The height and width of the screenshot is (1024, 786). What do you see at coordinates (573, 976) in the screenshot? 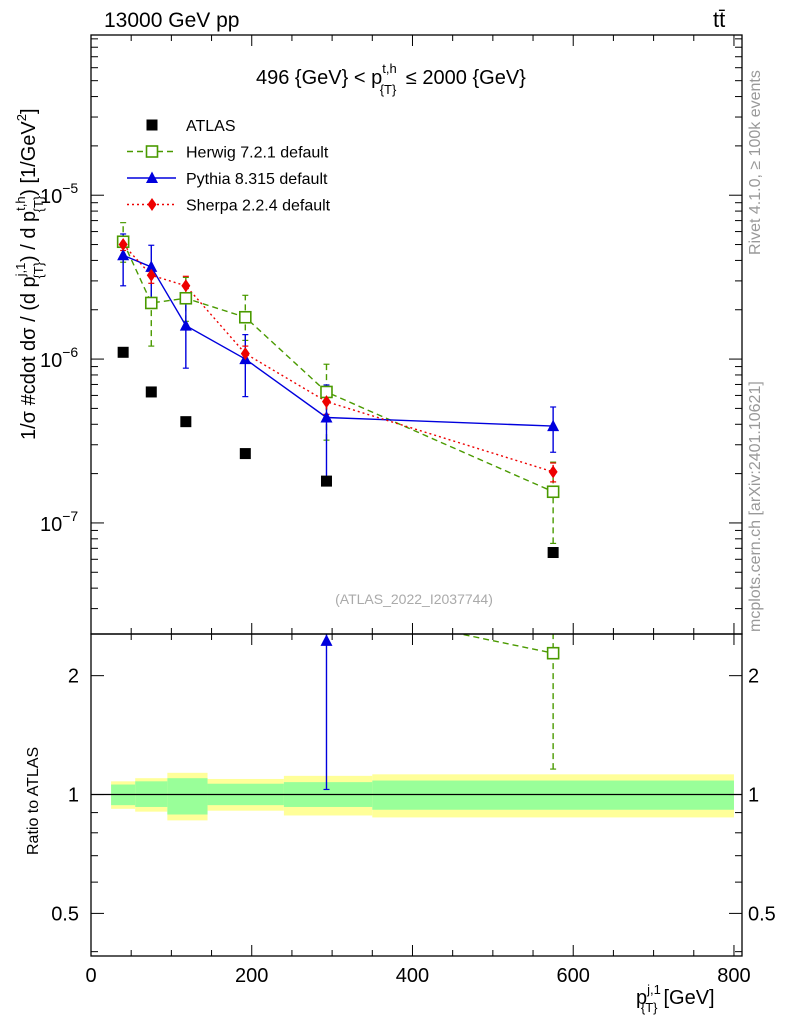
I see `x-tick-label: 600` at bounding box center [573, 976].